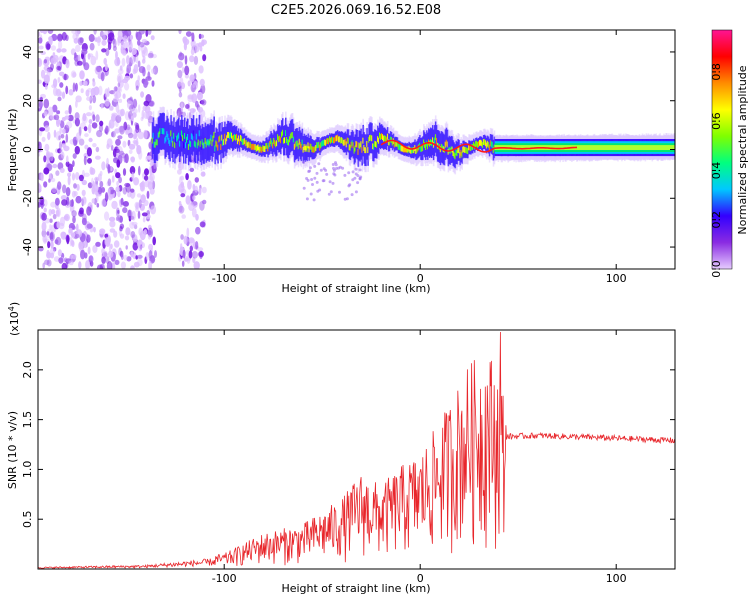  What do you see at coordinates (224, 578) in the screenshot?
I see `x-tick-label: -100` at bounding box center [224, 578].